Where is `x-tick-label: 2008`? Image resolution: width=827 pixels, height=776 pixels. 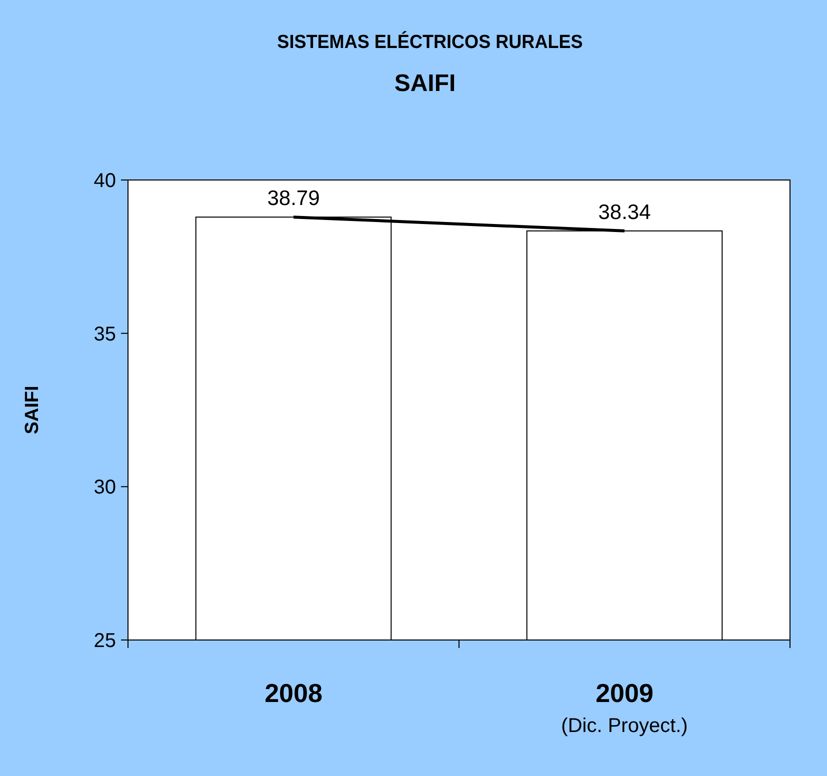
x-tick-label: 2008 is located at coordinates (293, 693).